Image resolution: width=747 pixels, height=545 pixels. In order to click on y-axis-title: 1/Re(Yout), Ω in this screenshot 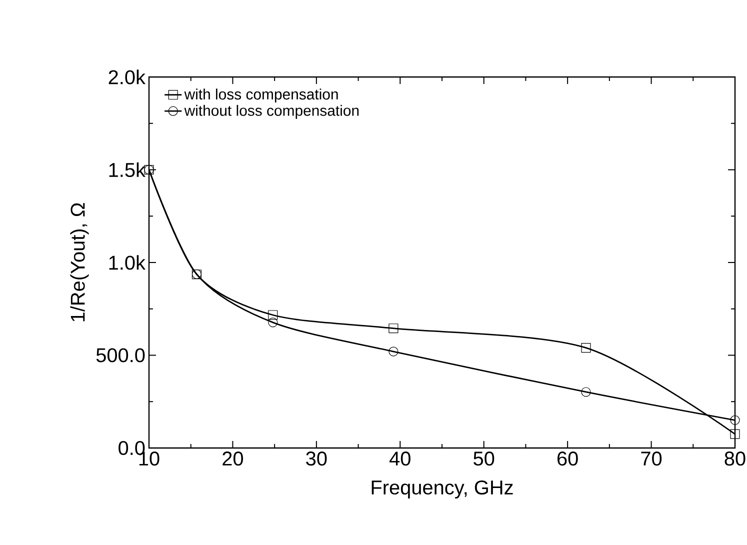, I will do `click(79, 262)`.